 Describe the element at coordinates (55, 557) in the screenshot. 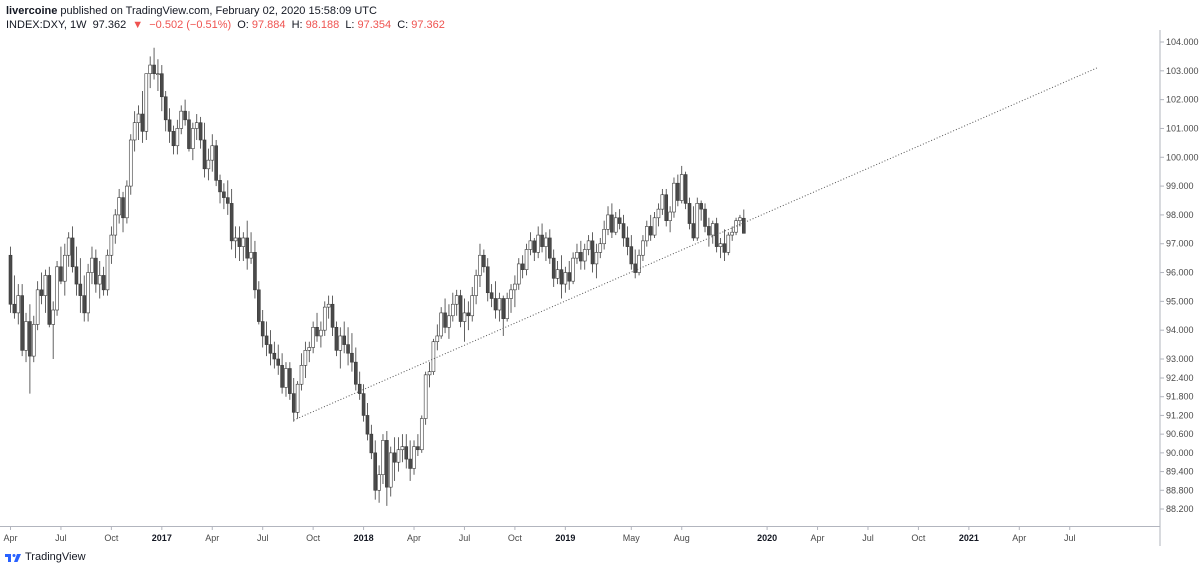

I see `brand-name: TradingView` at that location.